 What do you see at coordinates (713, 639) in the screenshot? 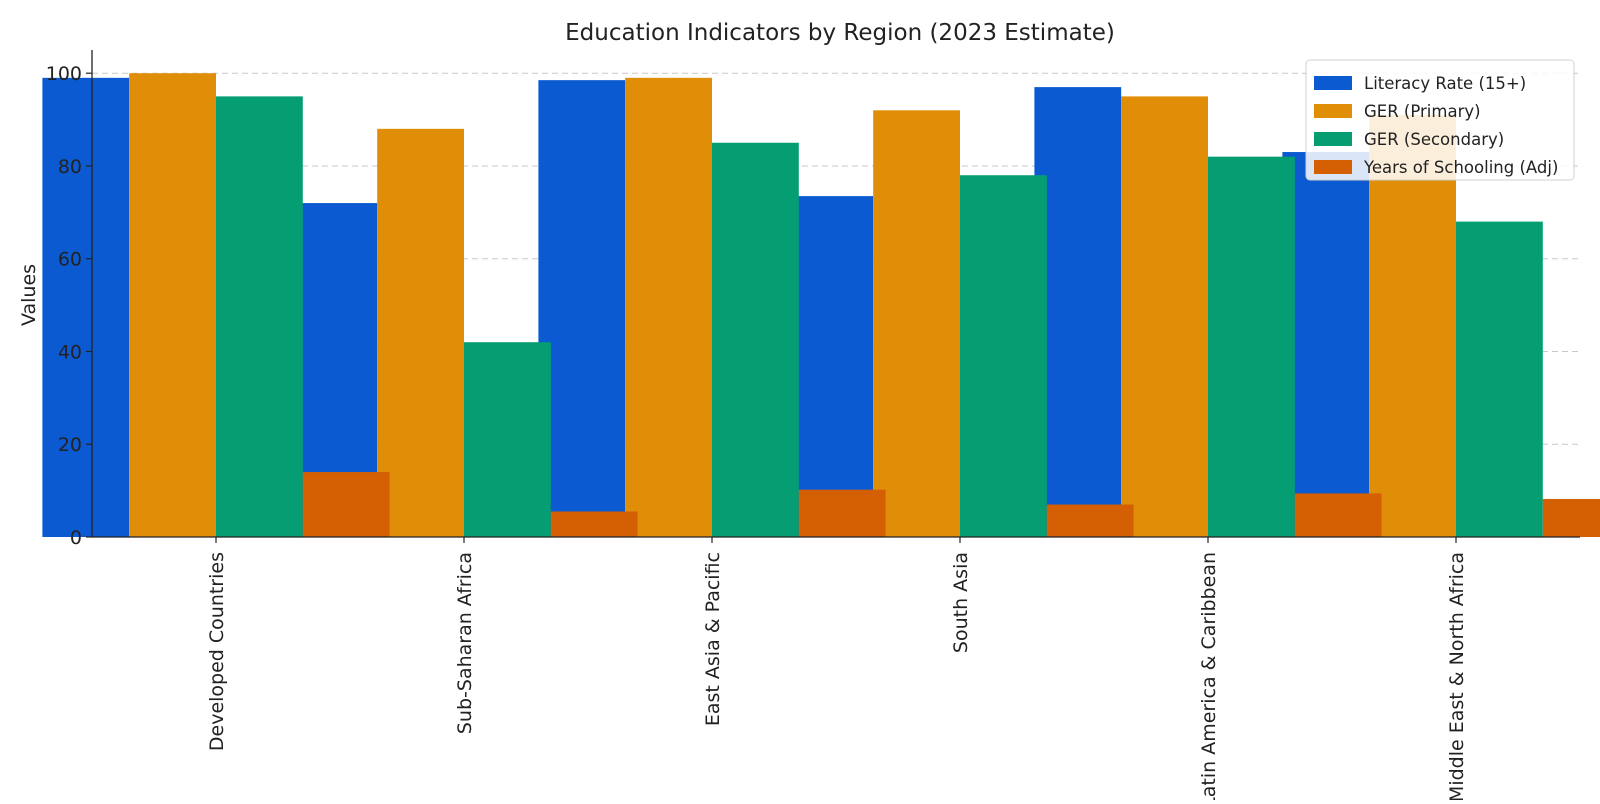
I see `x-tick-label: East Asia & Pacific` at bounding box center [713, 639].